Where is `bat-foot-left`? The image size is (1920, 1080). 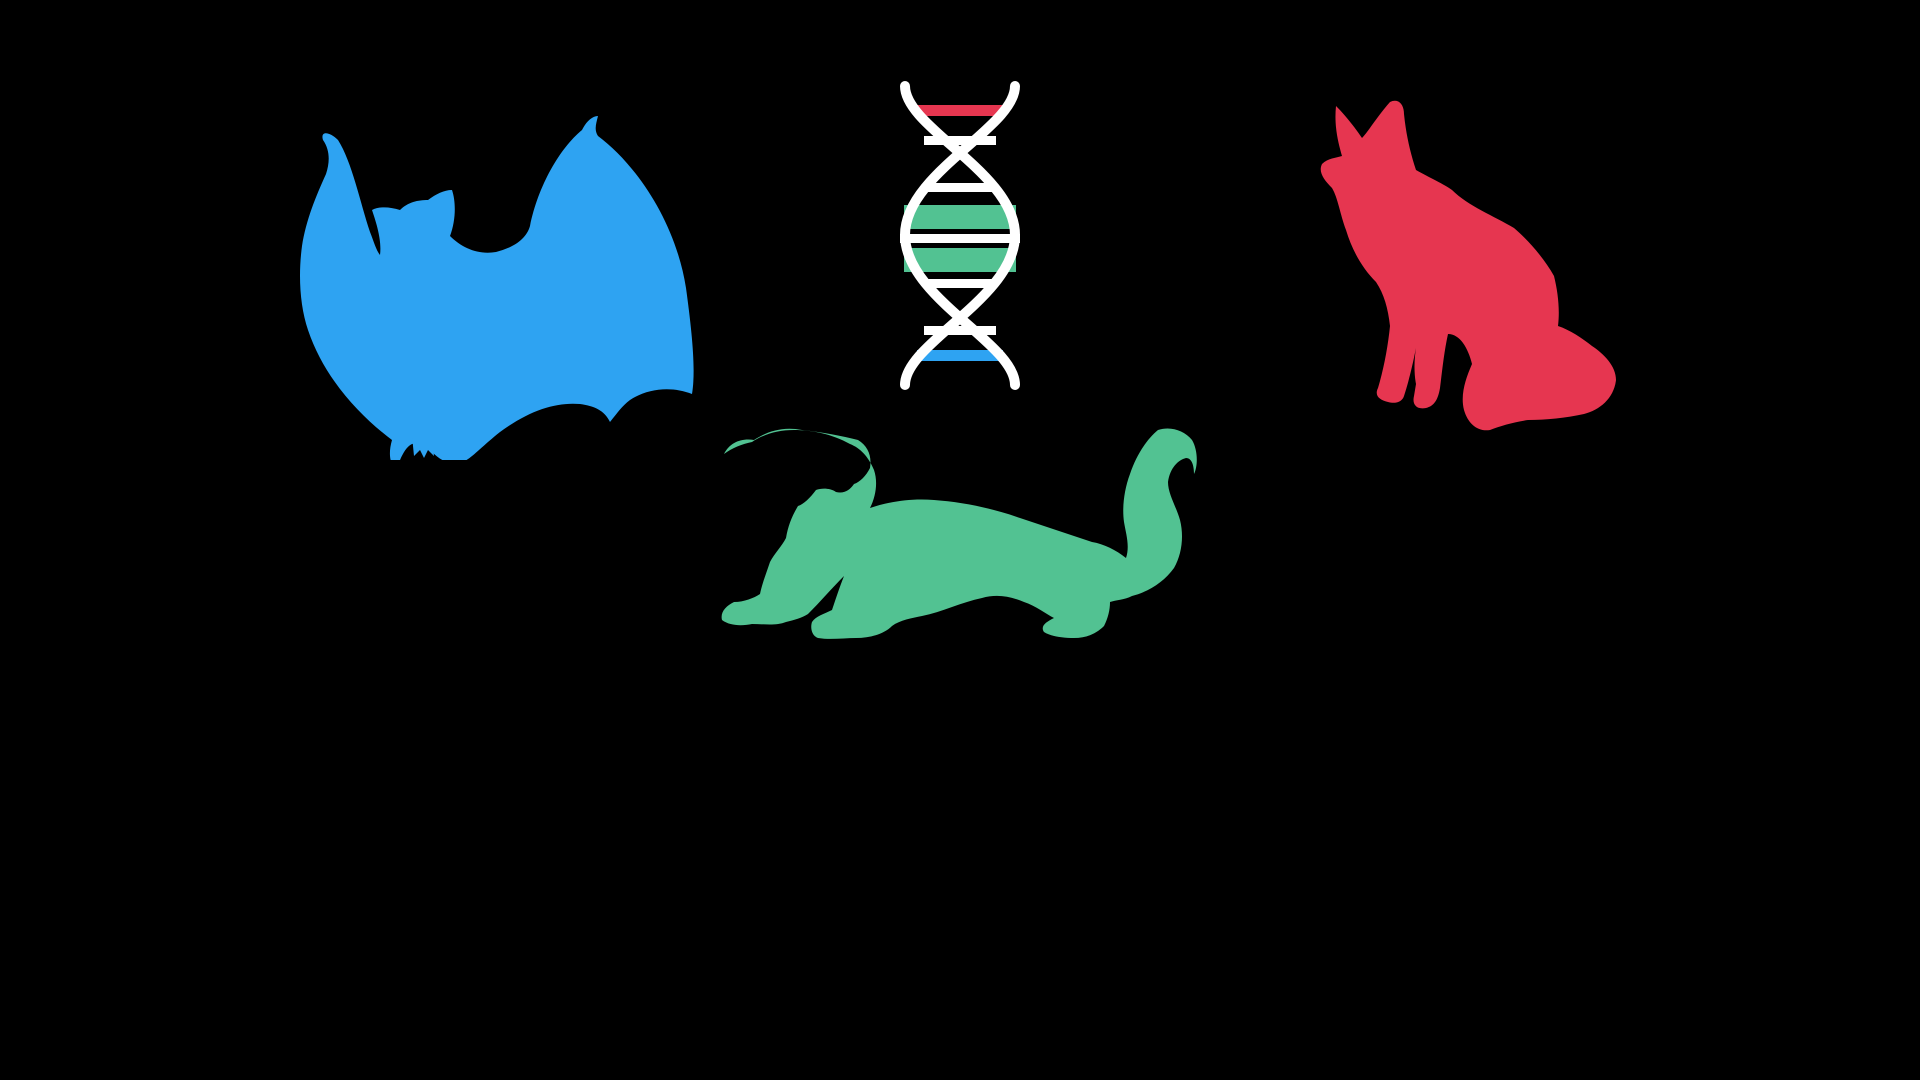 bat-foot-left is located at coordinates (423, 445).